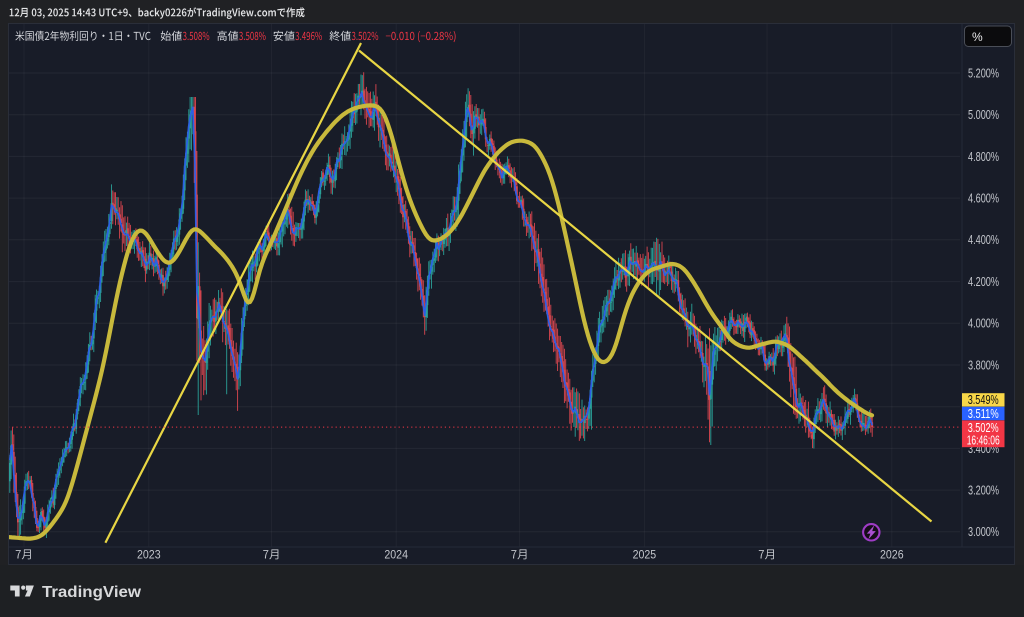 The height and width of the screenshot is (617, 1024). I want to click on svg-text: 4.200%, so click(983, 281).